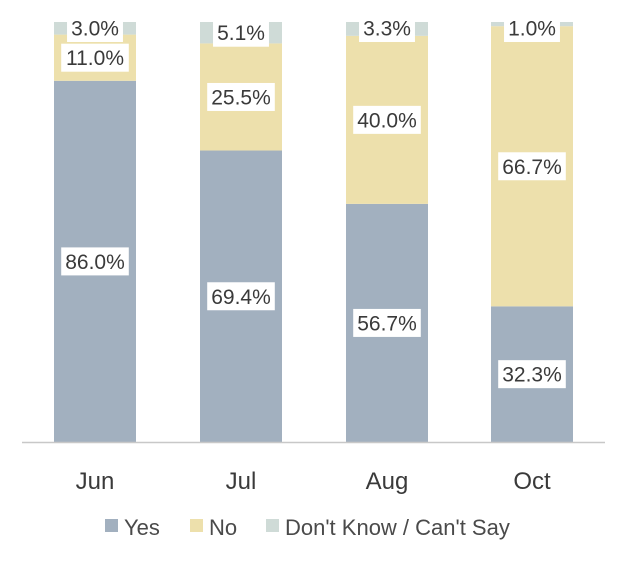  I want to click on data-label-jul-don-t-know-can-t-say: 5.1%, so click(241, 33).